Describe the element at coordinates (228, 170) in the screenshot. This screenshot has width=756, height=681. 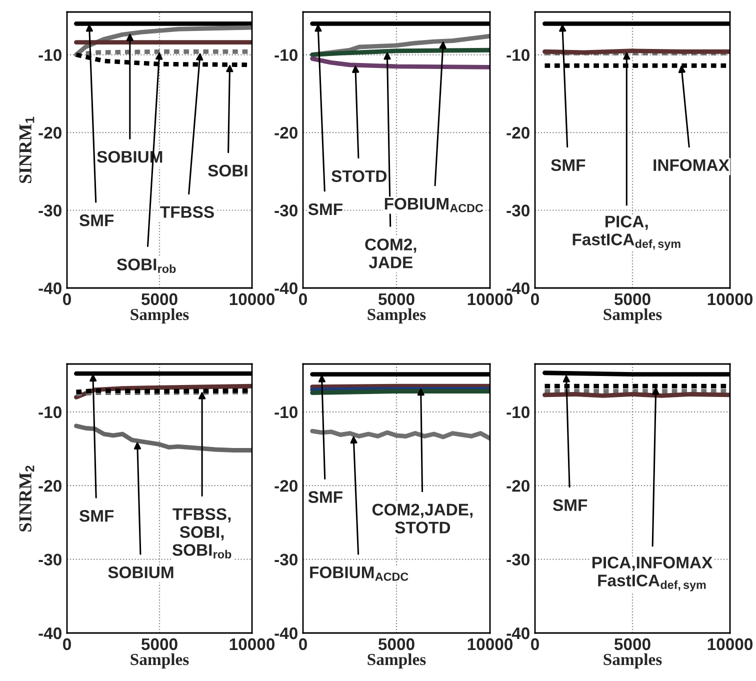
I see `annotation: SOBI` at that location.